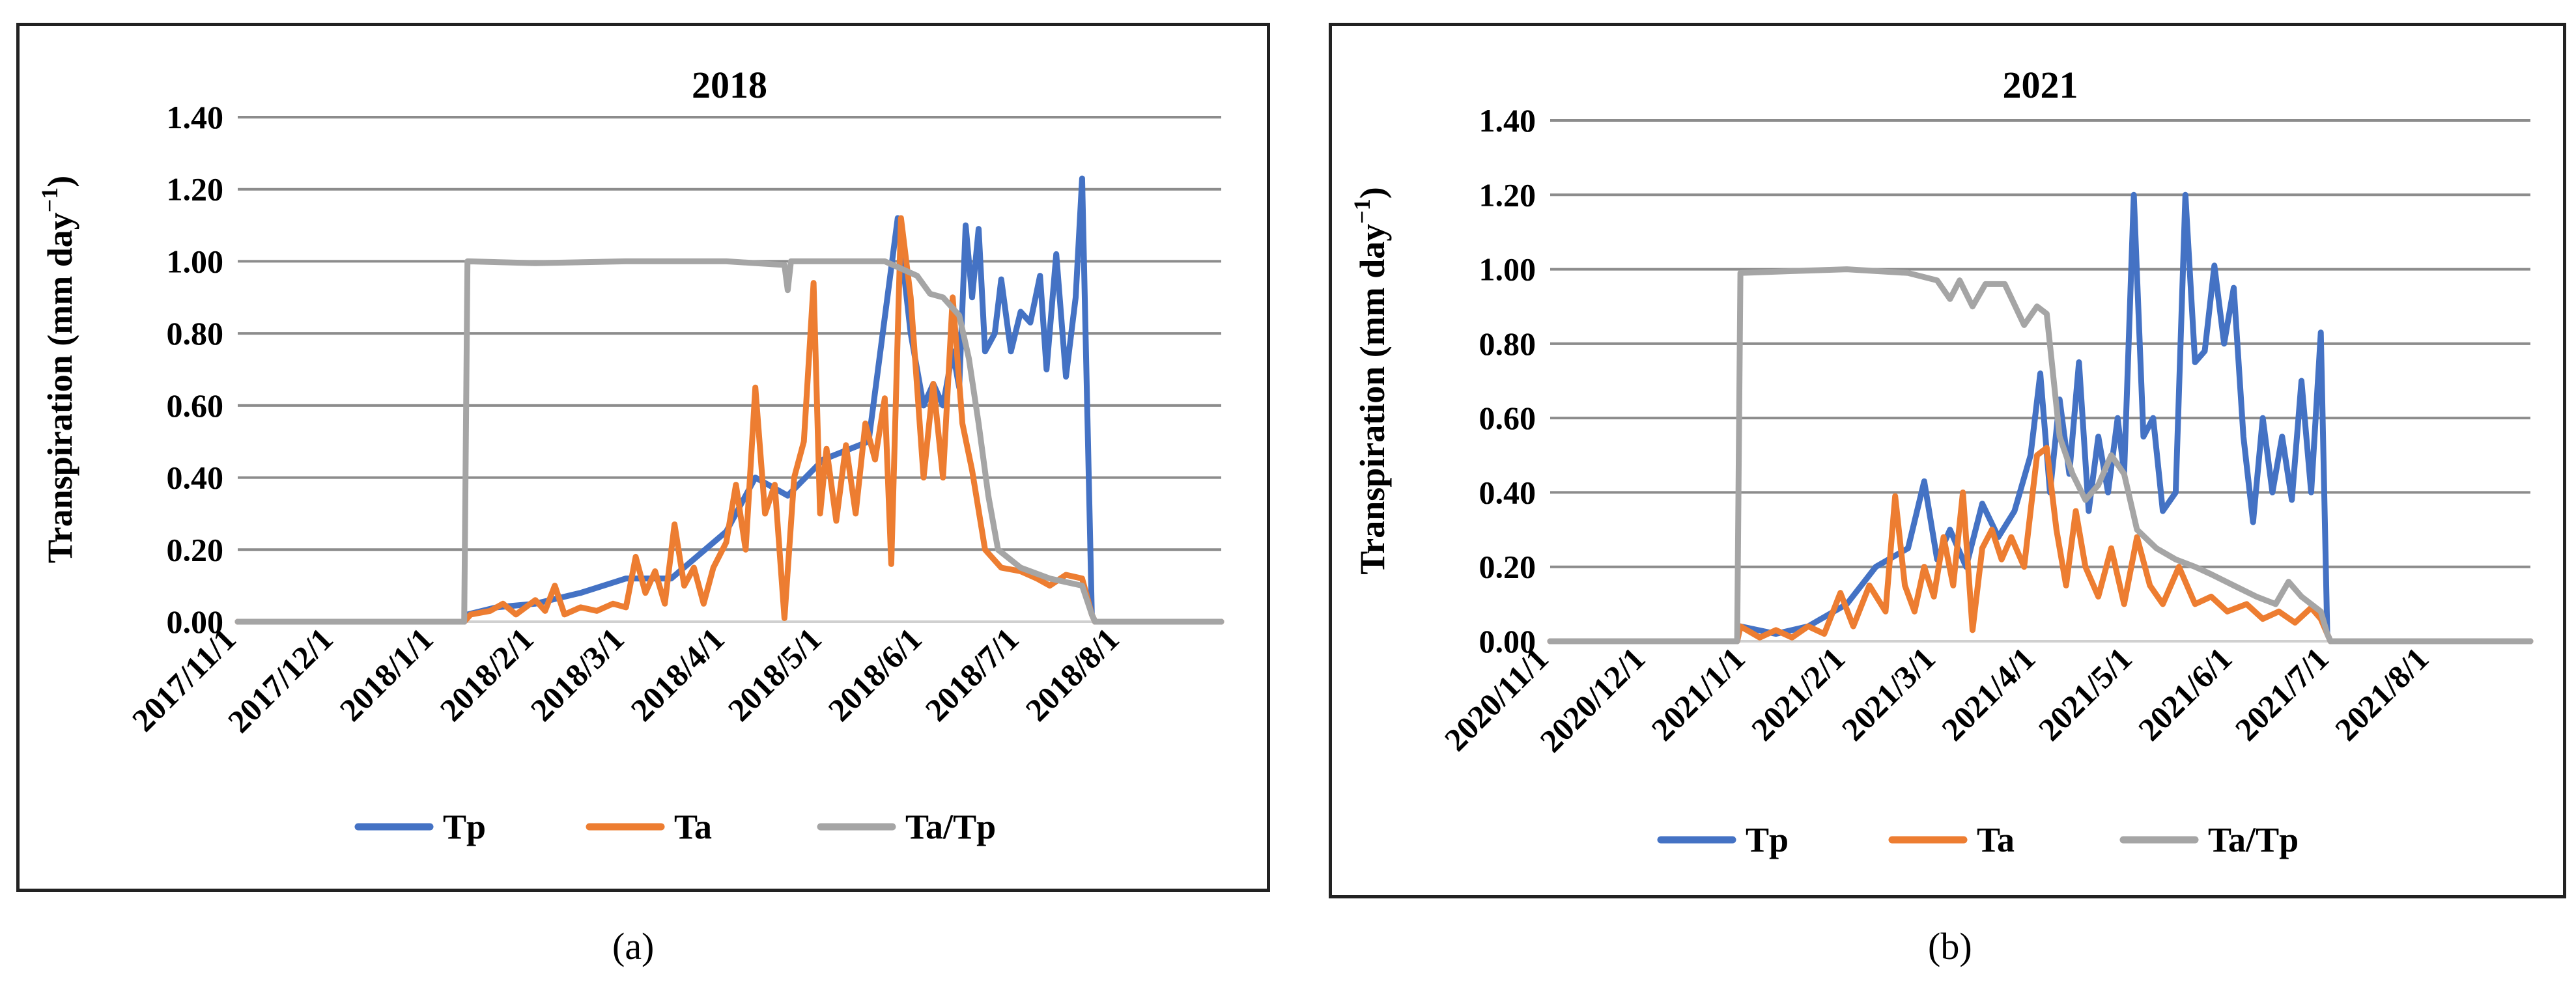  I want to click on x-tick-label: 2018/8/1, so click(1071, 674).